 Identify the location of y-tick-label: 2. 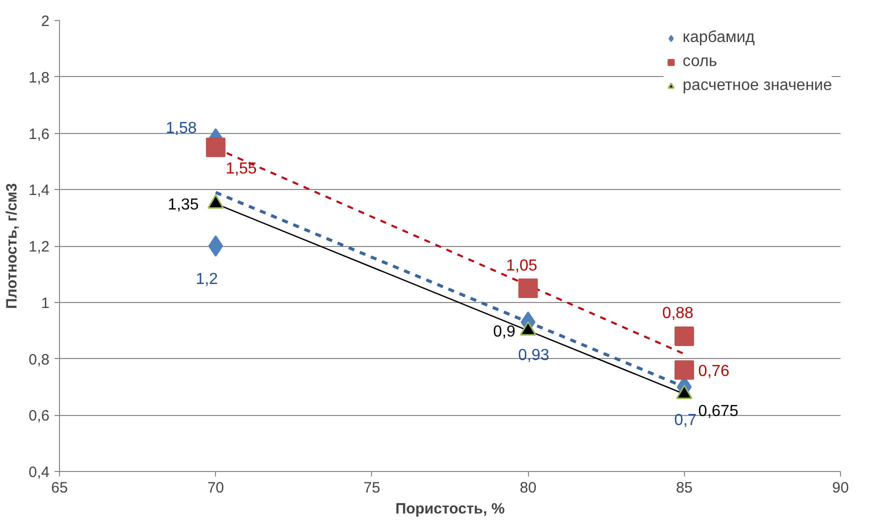
(45, 21).